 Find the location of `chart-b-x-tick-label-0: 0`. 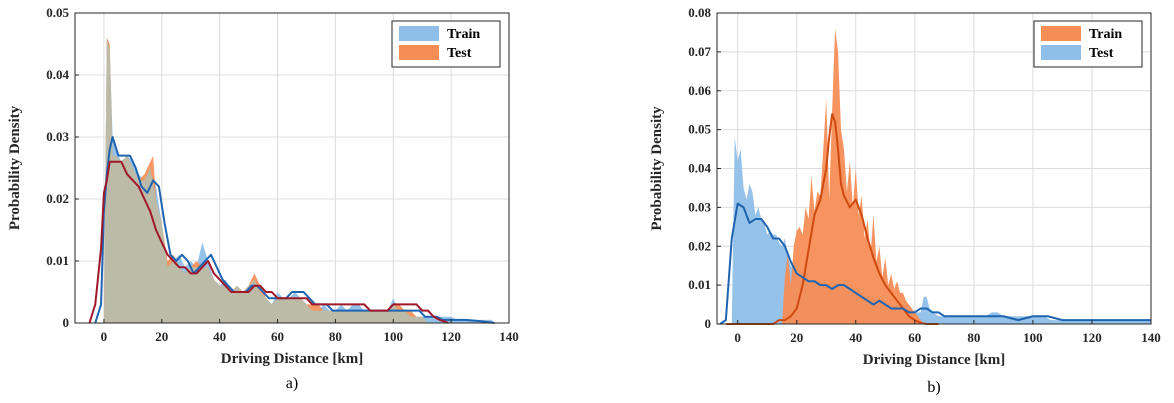

chart-b-x-tick-label-0: 0 is located at coordinates (737, 337).